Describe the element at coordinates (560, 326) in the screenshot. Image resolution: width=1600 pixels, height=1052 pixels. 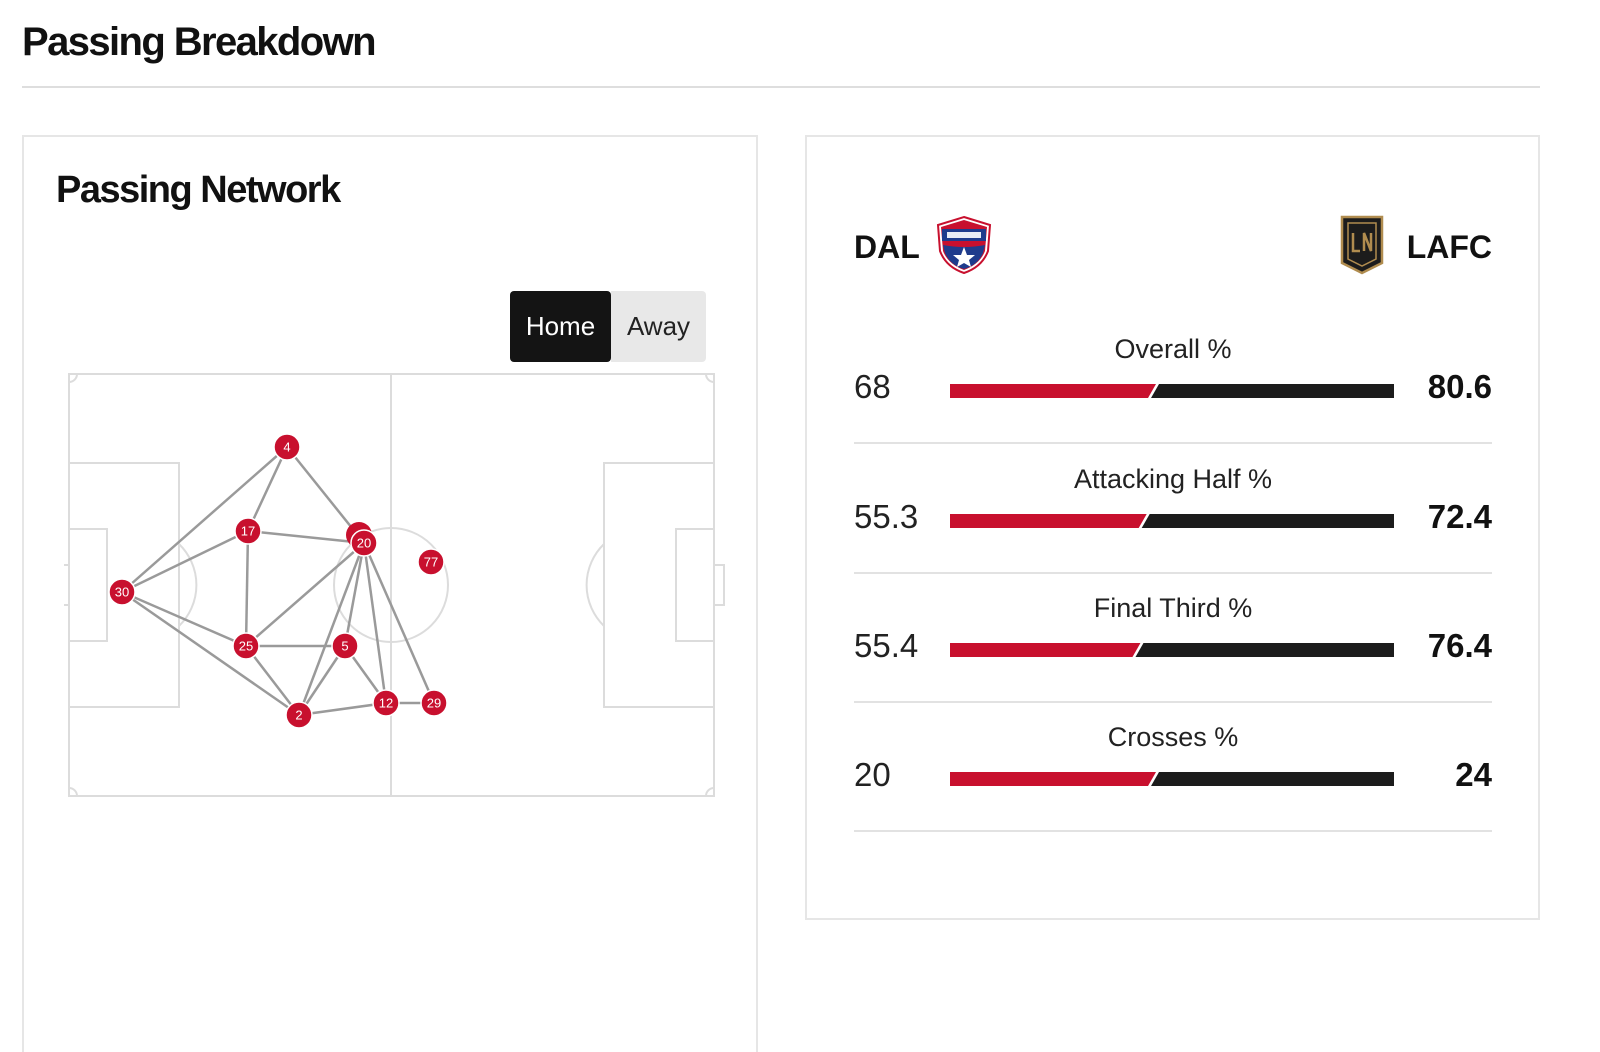
I see `home-toggle-button: Home` at that location.